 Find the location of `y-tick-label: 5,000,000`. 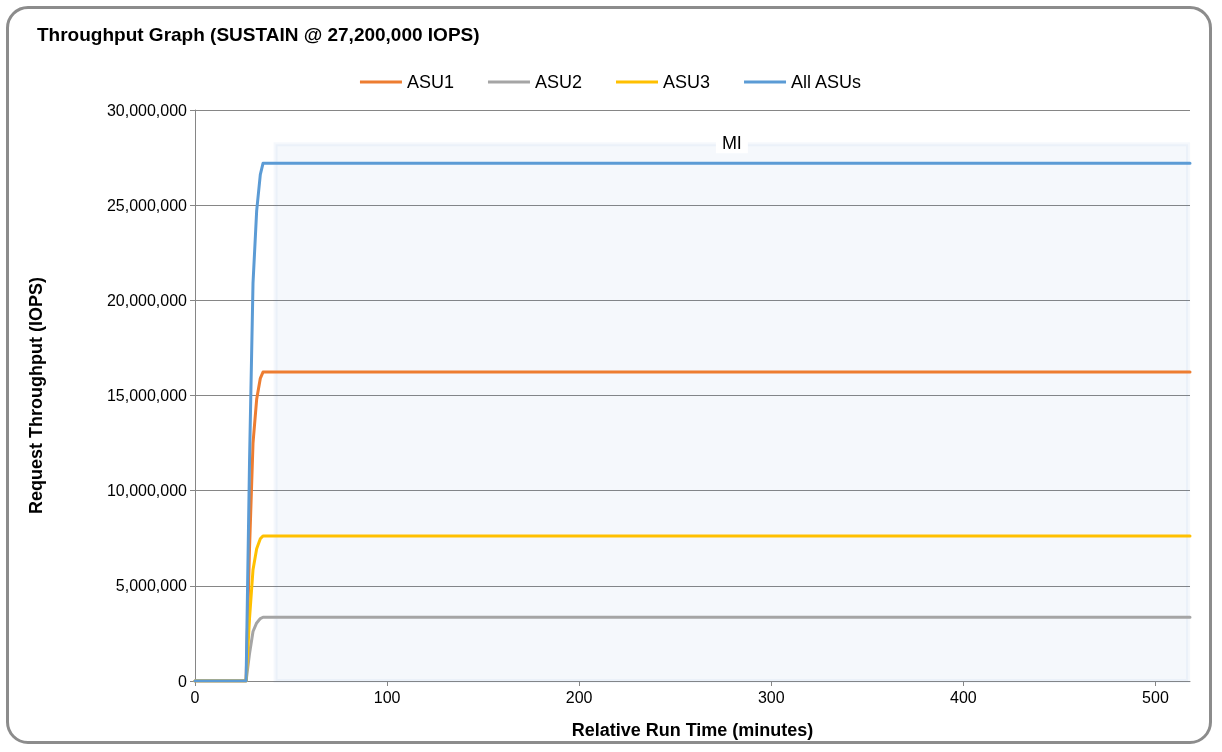

y-tick-label: 5,000,000 is located at coordinates (151, 586).